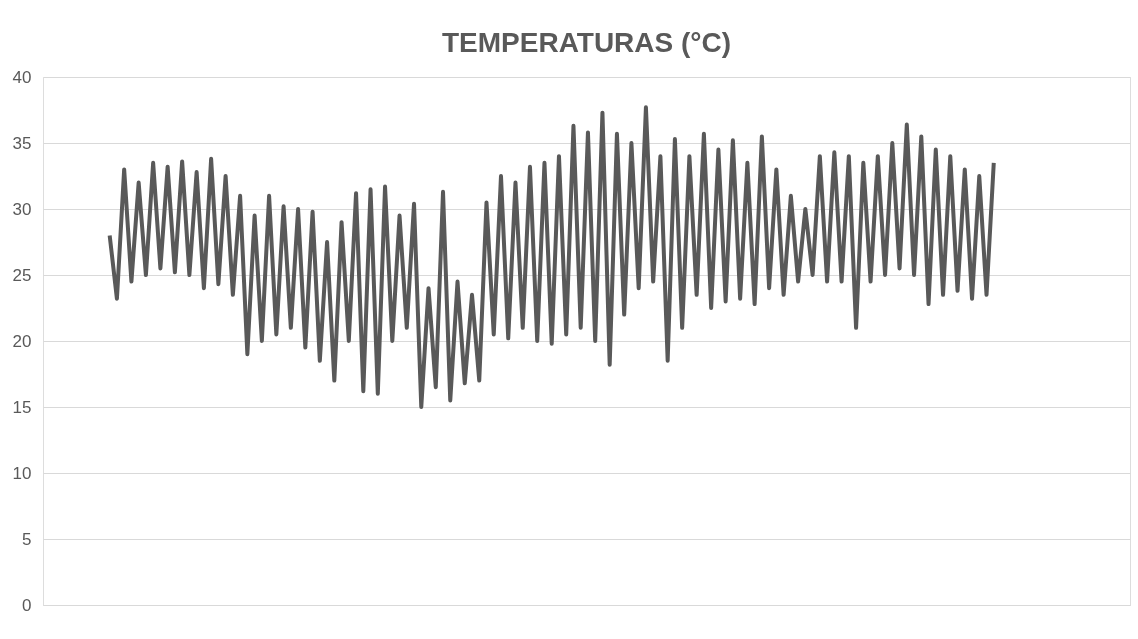  I want to click on y-tick-label: 0, so click(27, 605).